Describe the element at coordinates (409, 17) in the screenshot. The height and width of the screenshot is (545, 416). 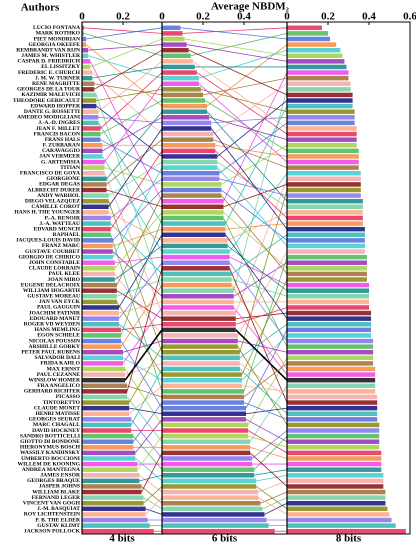
I see `x-tick-label: 0.6` at that location.